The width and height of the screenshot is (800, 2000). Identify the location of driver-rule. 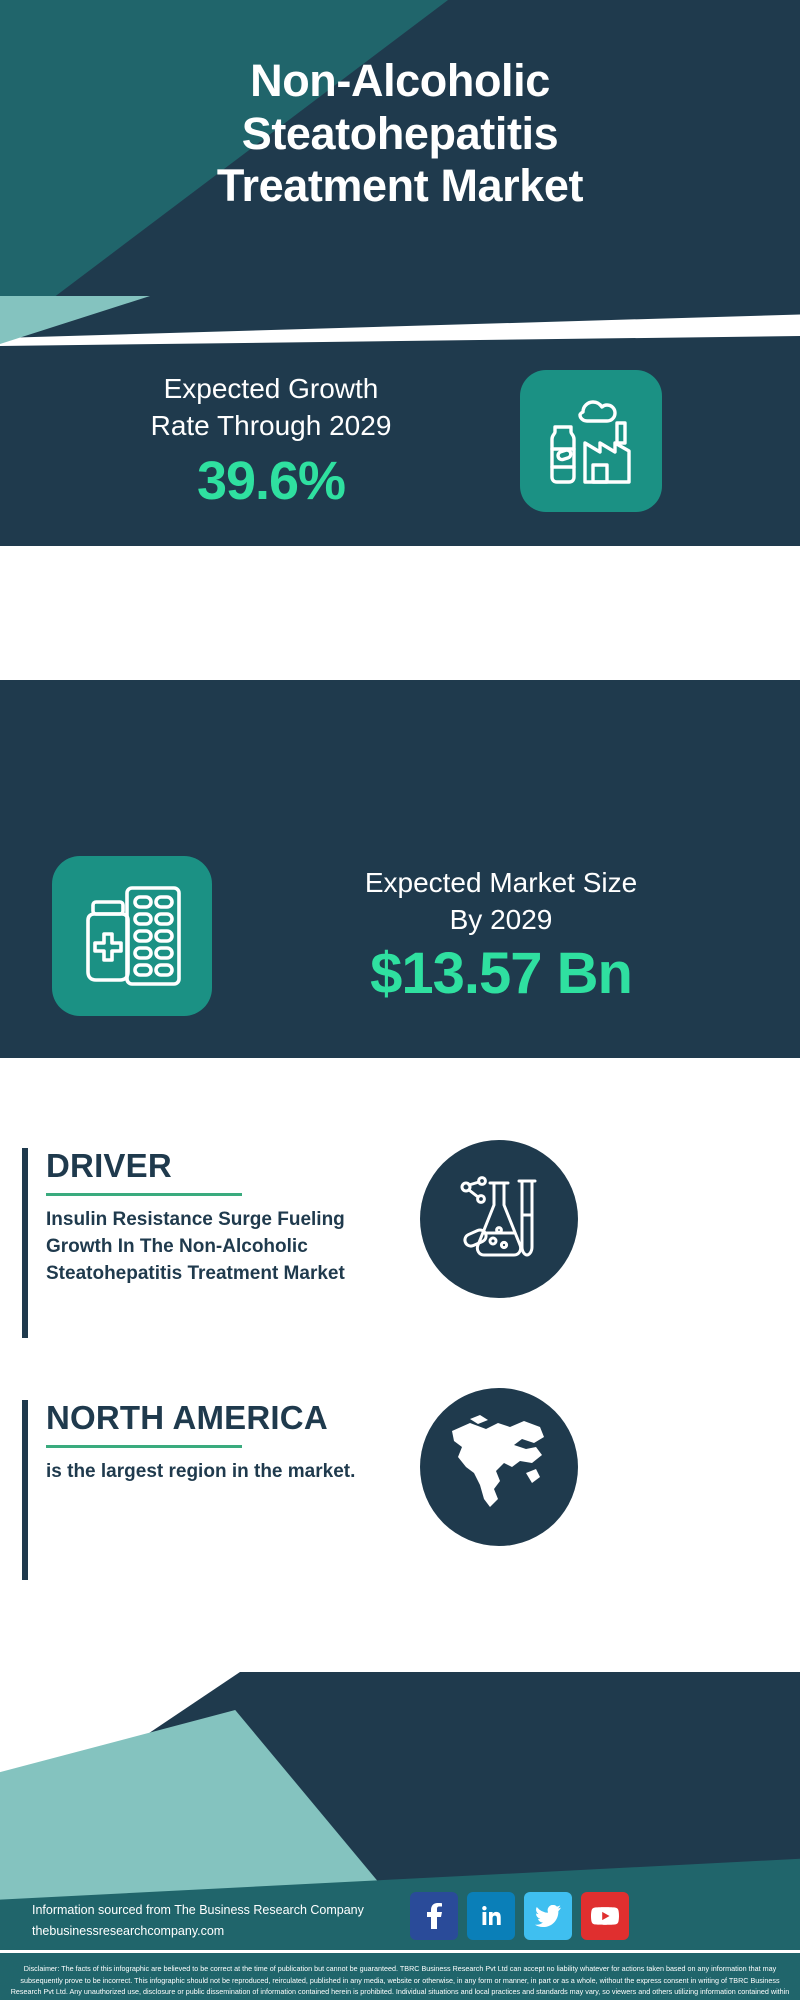
(144, 1195).